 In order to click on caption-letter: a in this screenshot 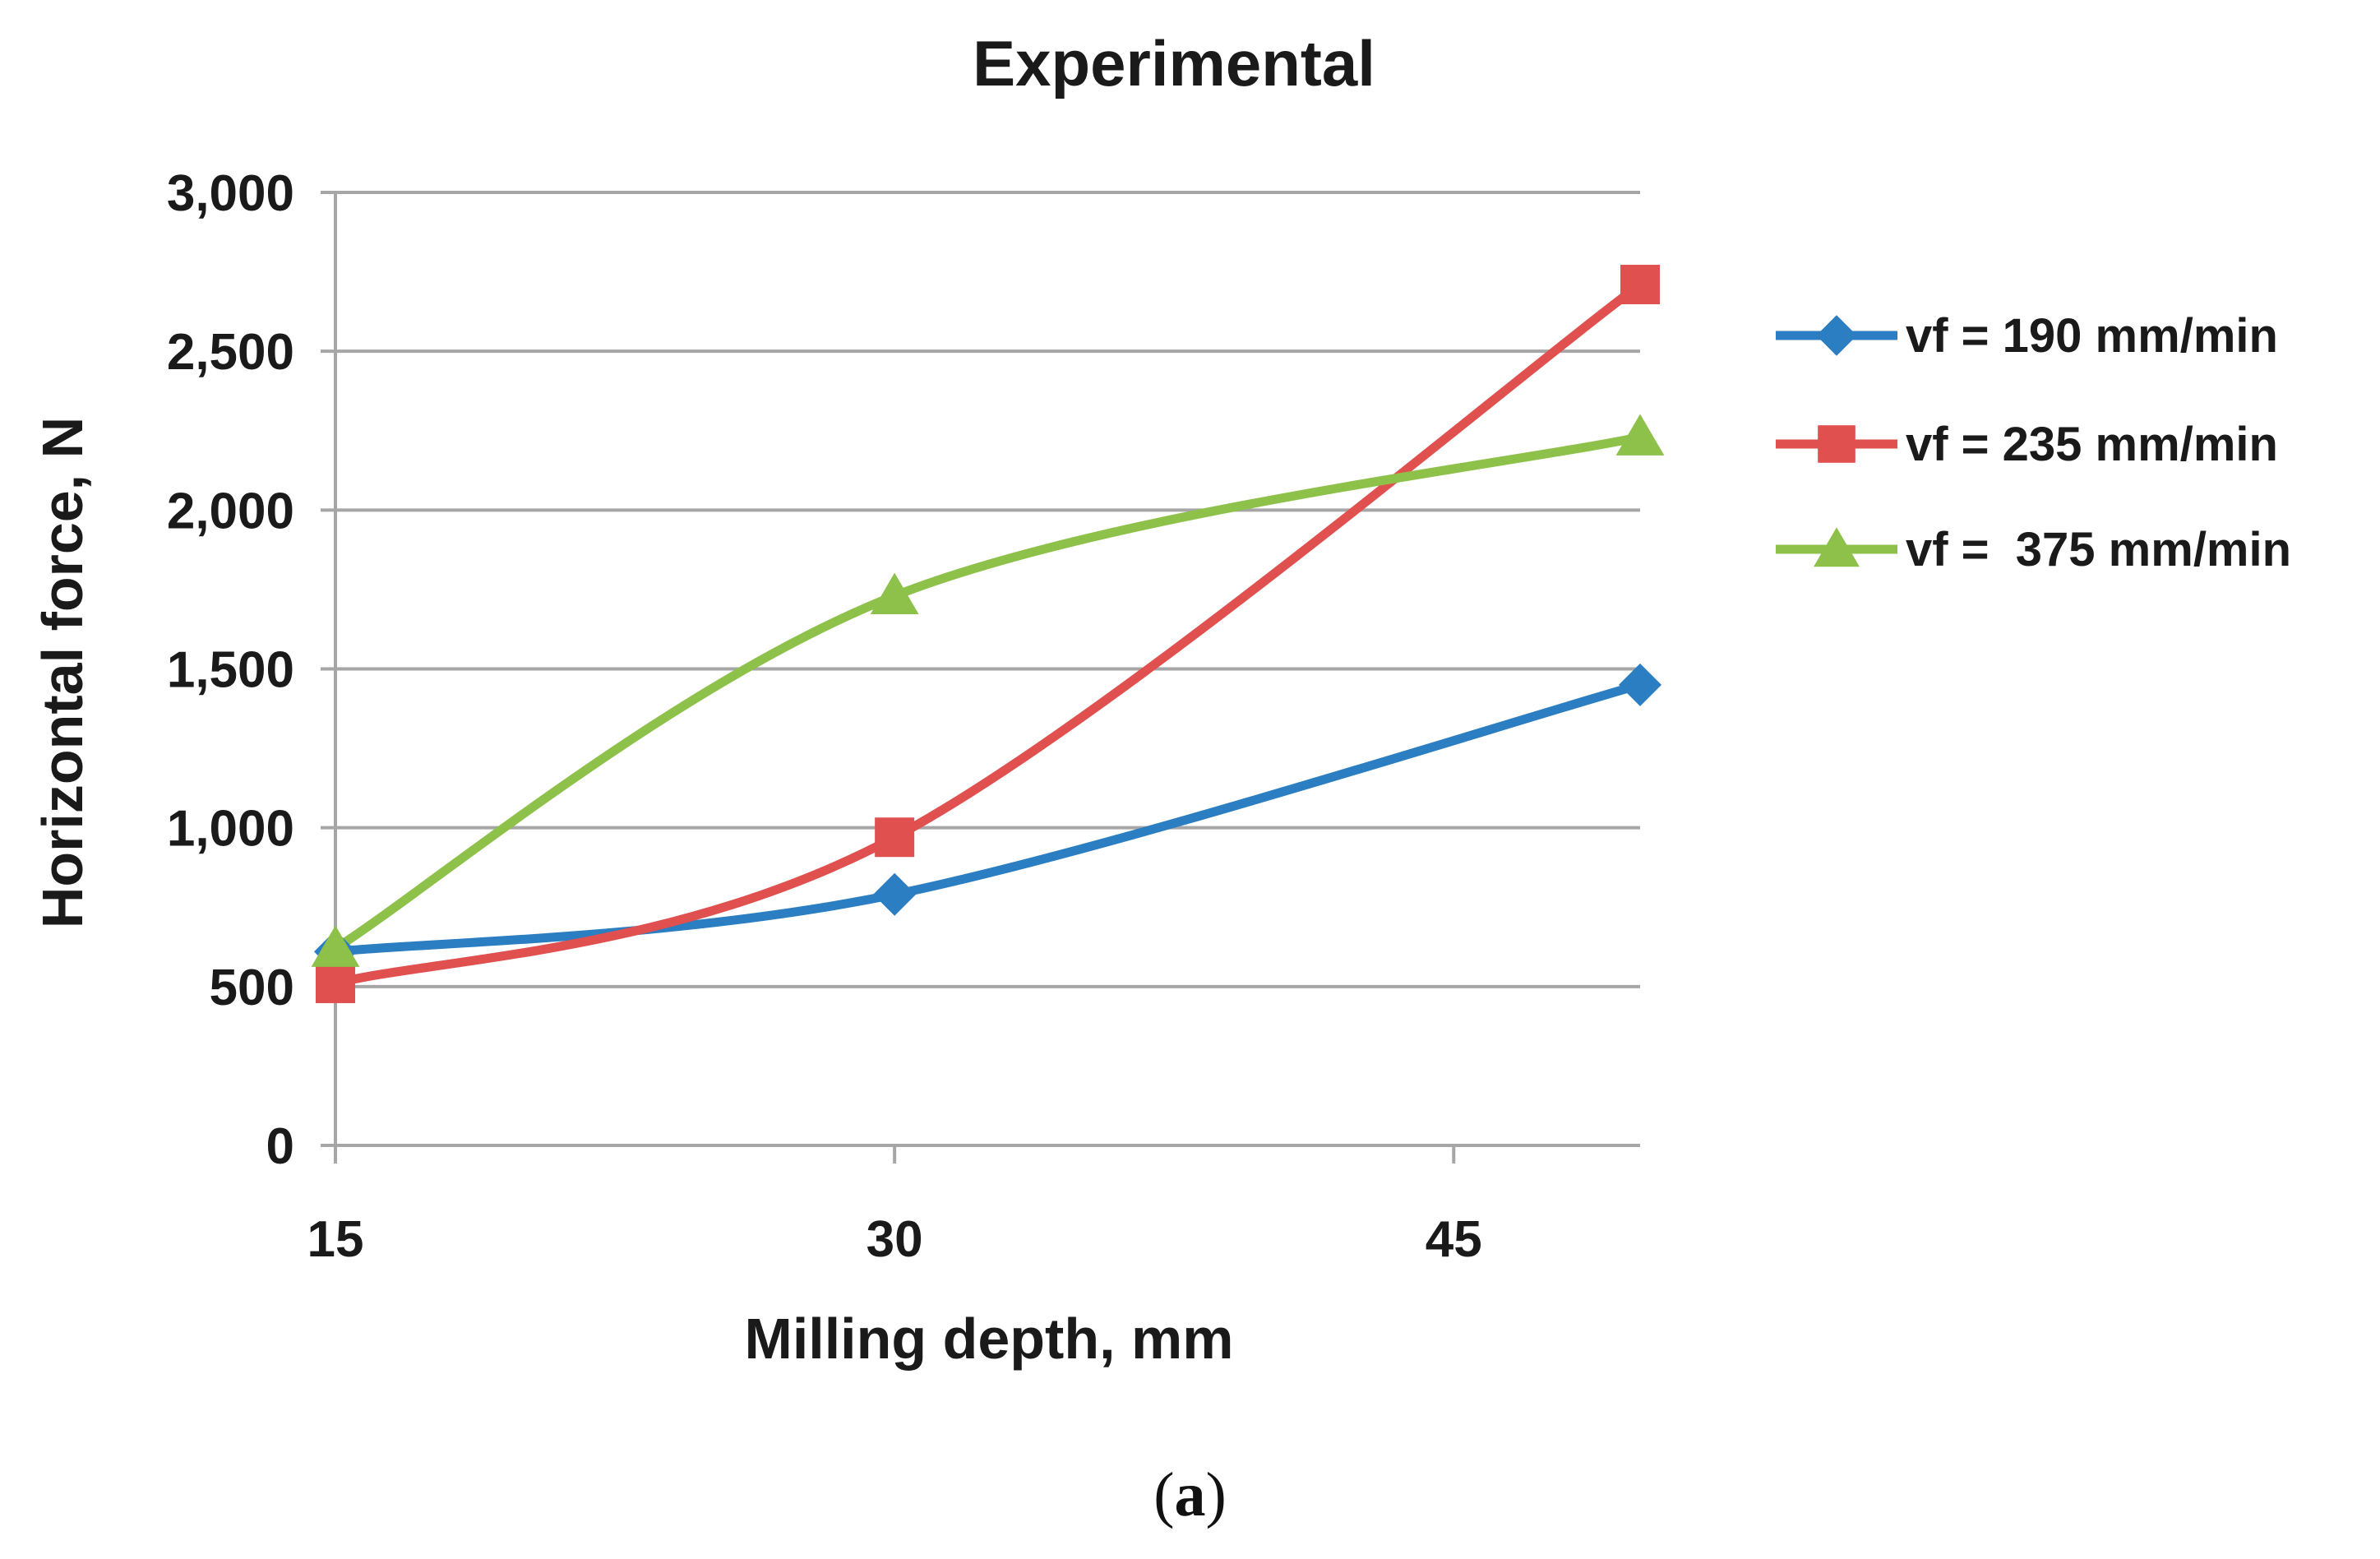, I will do `click(1190, 1494)`.